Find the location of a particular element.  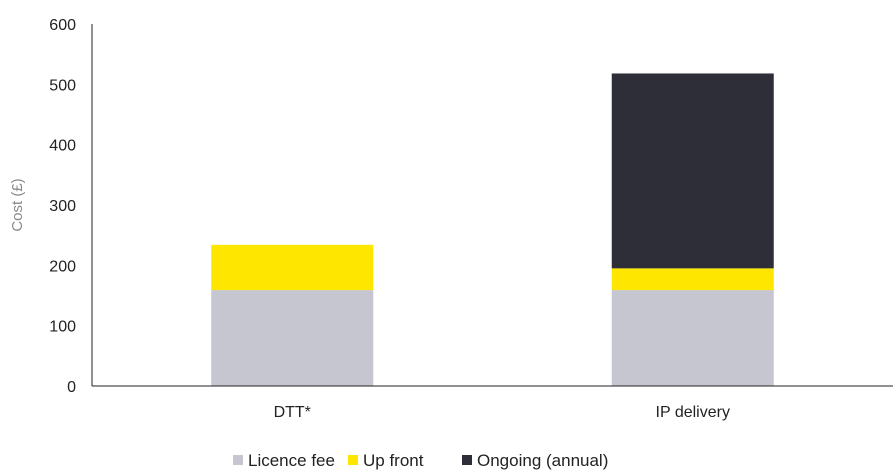

y-tick-label: 100 is located at coordinates (62, 327).